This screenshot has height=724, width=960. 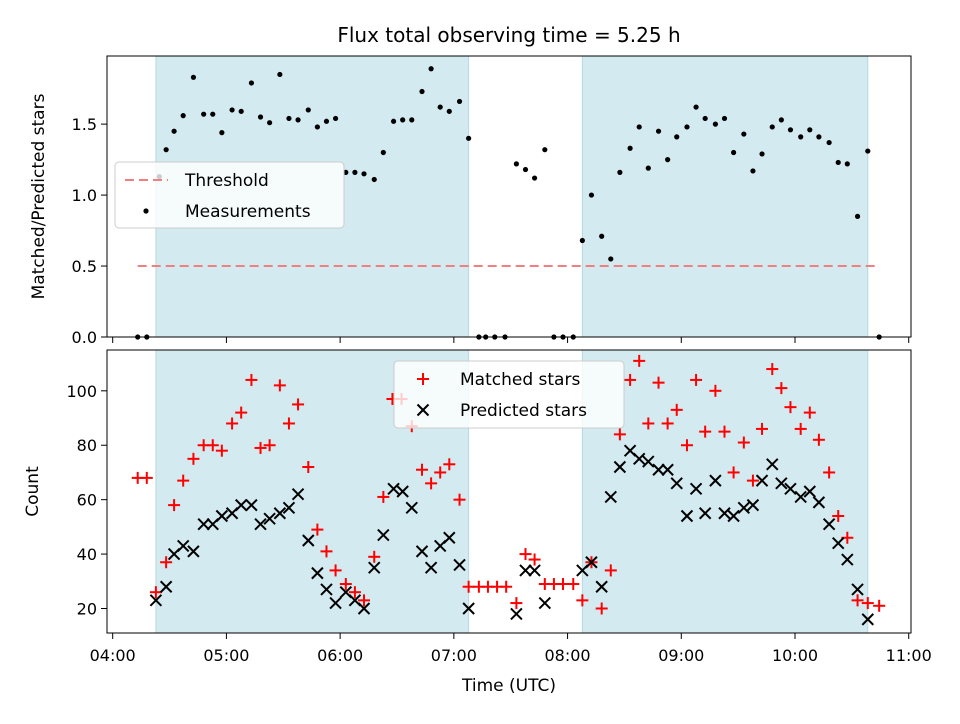 What do you see at coordinates (520, 380) in the screenshot?
I see `legend-matched-label: Matched stars` at bounding box center [520, 380].